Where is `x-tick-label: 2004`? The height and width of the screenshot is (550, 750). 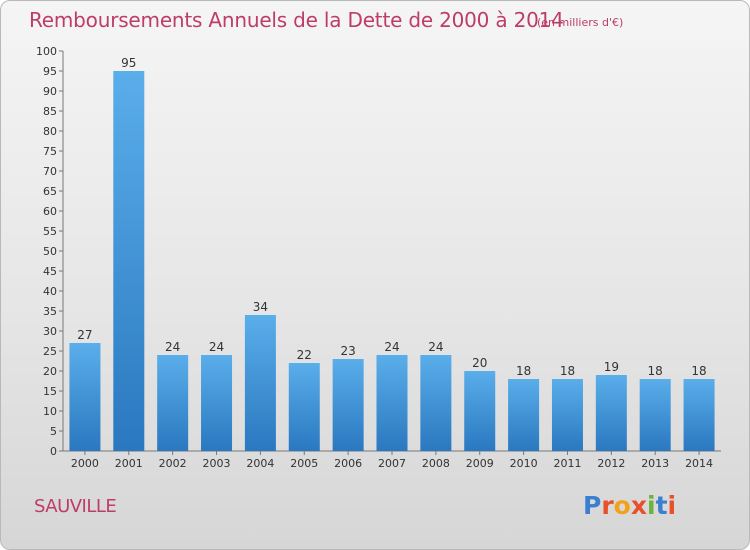 x-tick-label: 2004 is located at coordinates (260, 463).